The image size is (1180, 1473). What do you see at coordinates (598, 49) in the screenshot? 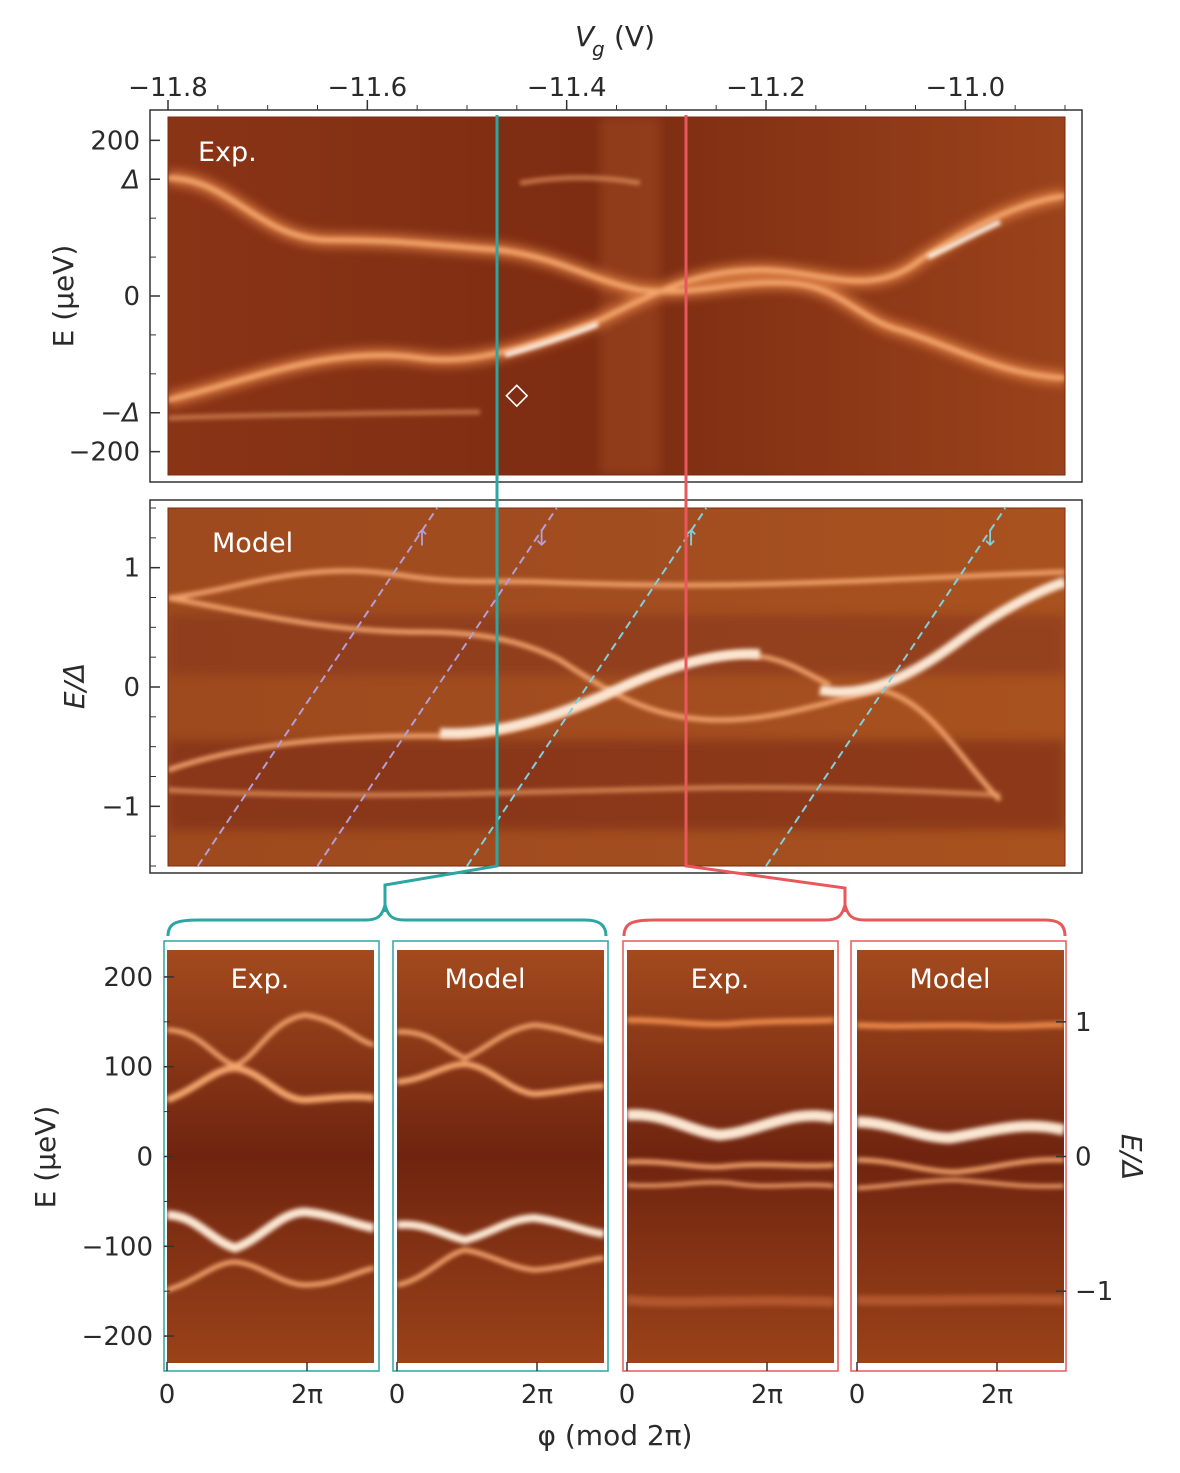
I see `vg-subscript: g` at bounding box center [598, 49].